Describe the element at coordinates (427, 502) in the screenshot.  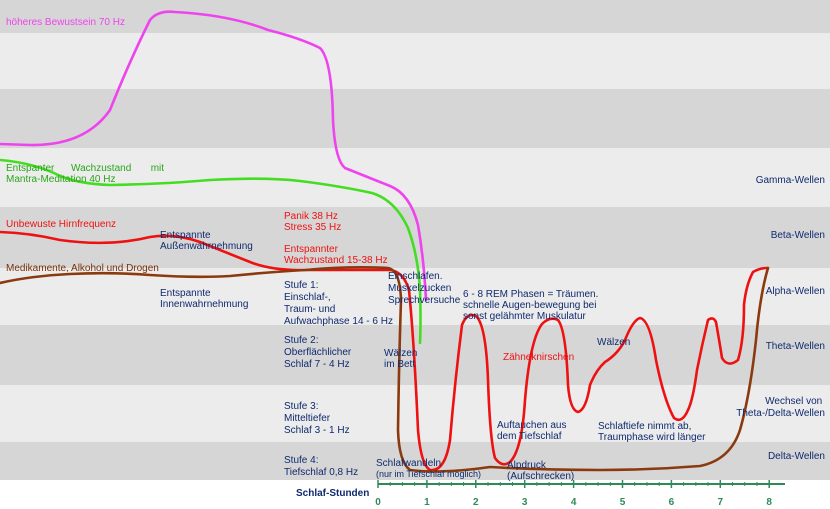
I see `x-tick-label: 1` at that location.